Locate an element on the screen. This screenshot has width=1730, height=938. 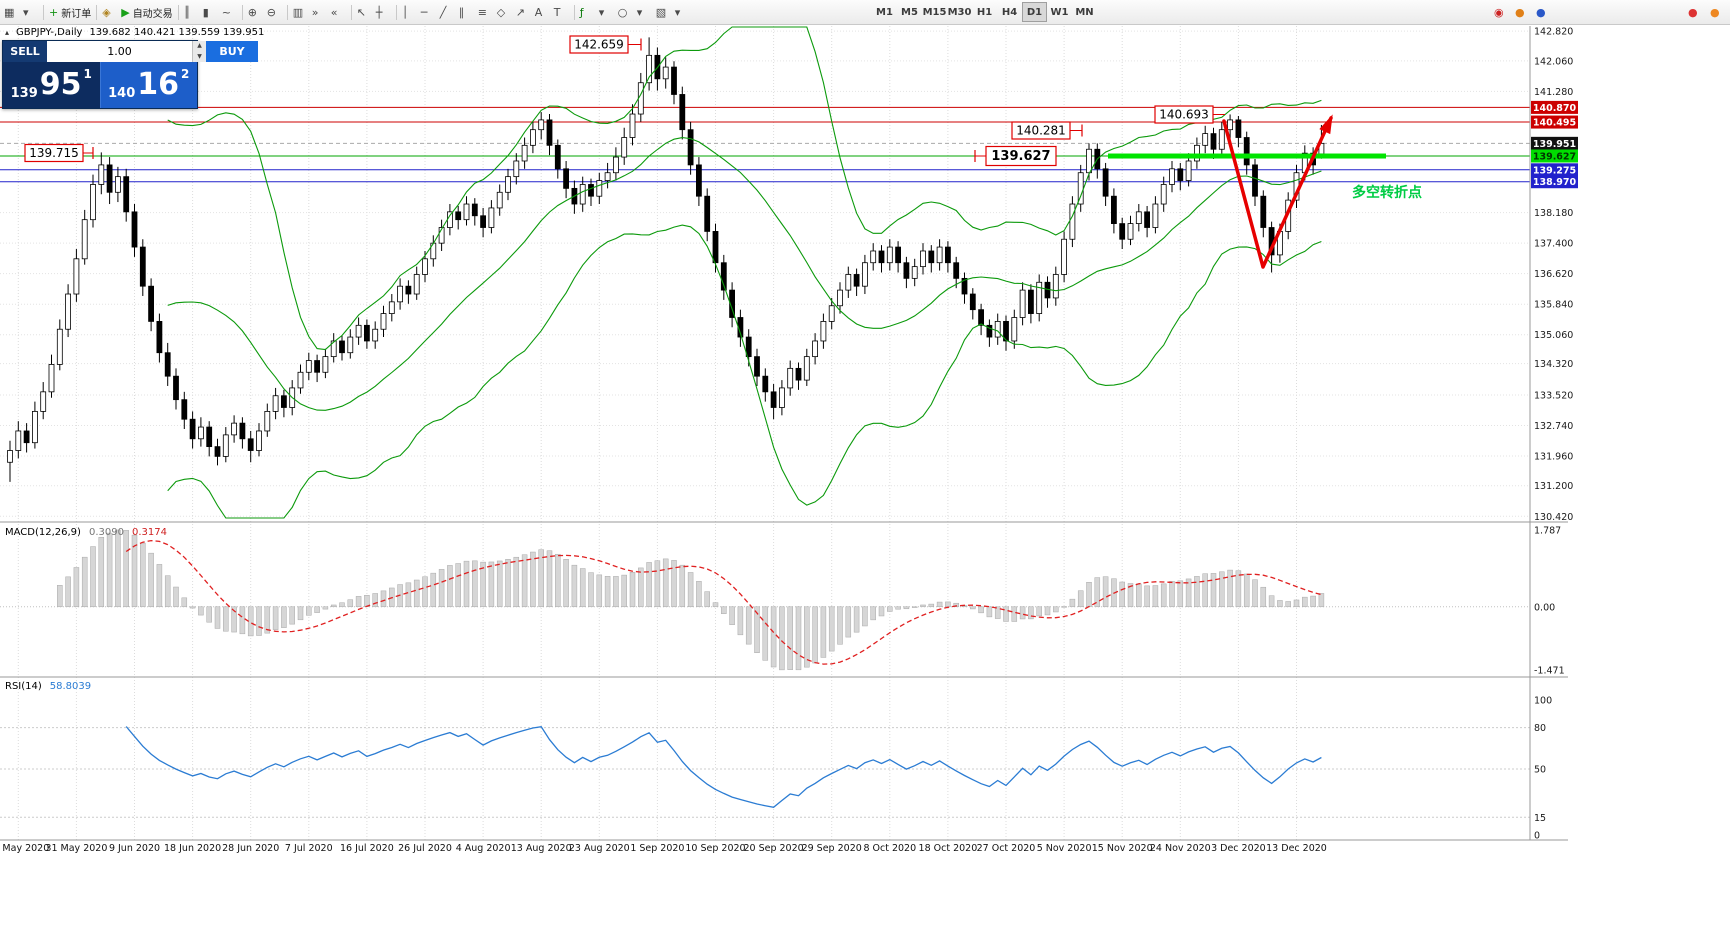
text-label-icon: A is located at coordinates (542, 12).